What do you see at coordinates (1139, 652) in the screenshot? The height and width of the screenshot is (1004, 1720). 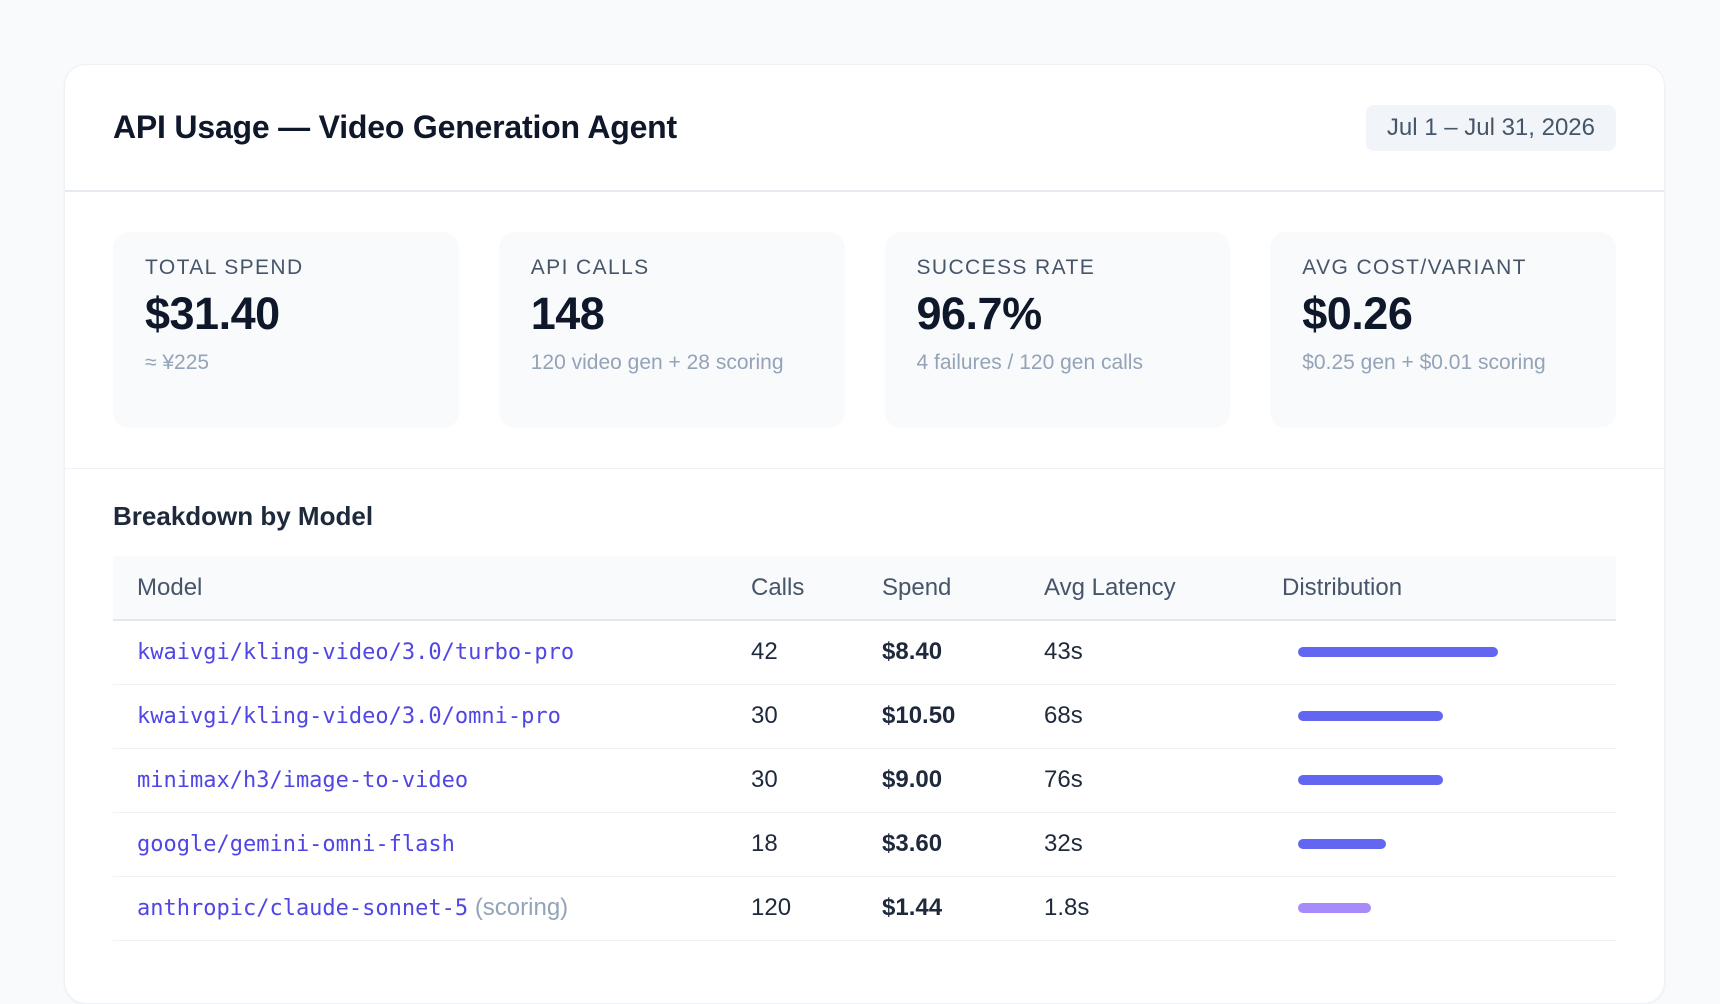 I see `latency-cell: 43s` at bounding box center [1139, 652].